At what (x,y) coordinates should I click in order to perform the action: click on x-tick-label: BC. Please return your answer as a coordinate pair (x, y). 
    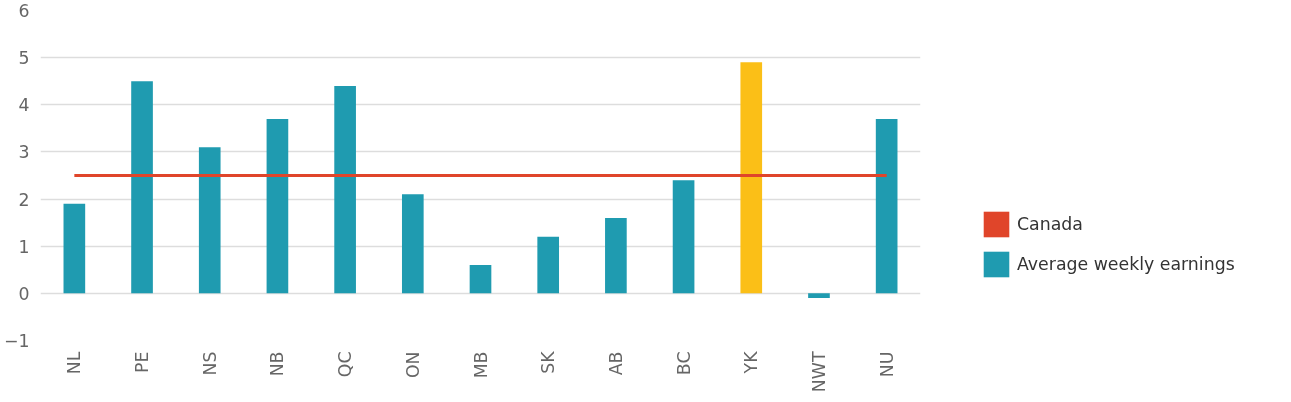
    Looking at the image, I should click on (683, 363).